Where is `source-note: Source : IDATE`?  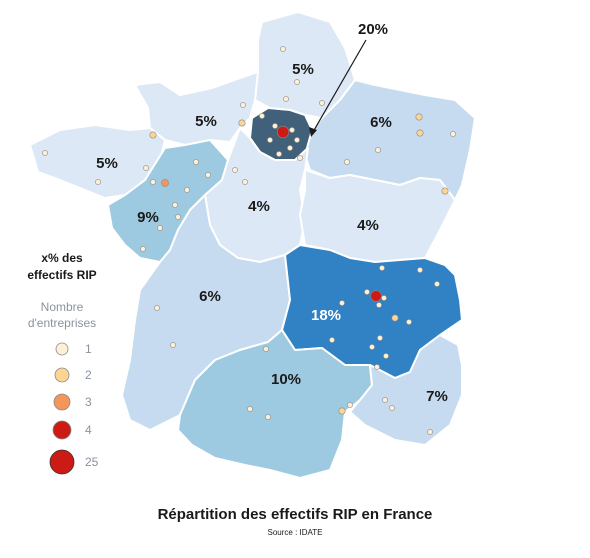
source-note: Source : IDATE is located at coordinates (295, 532).